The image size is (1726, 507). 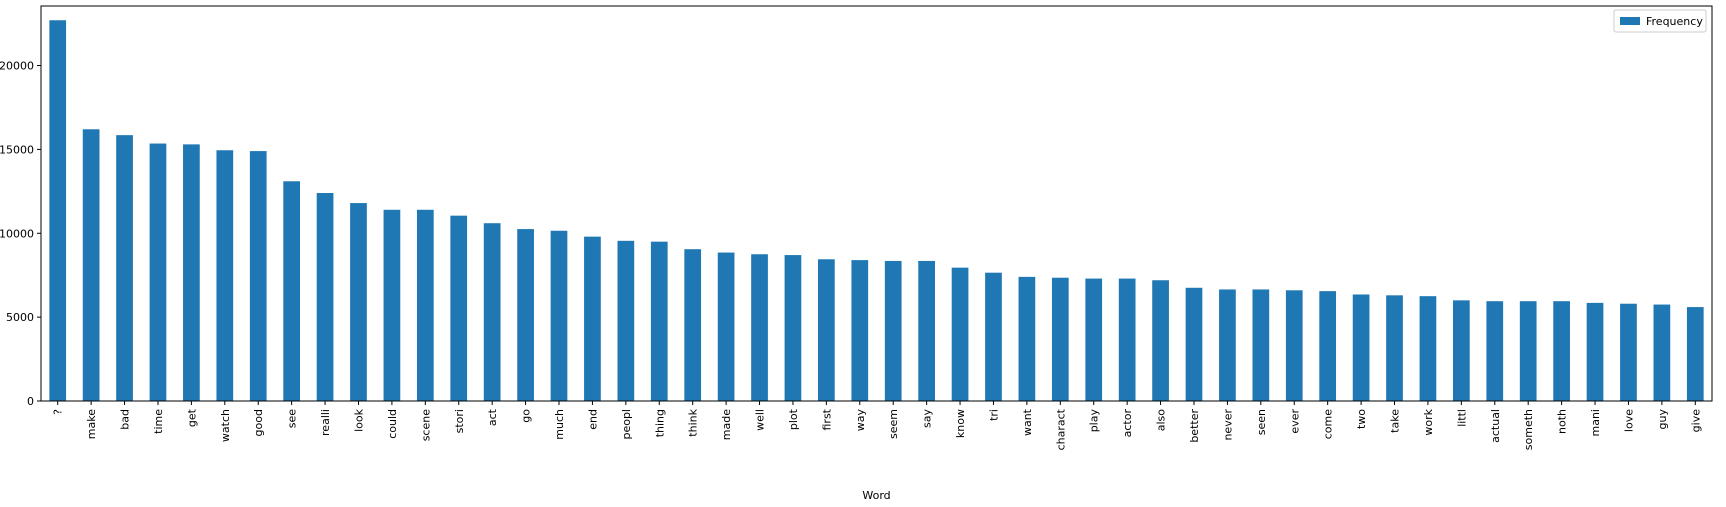 I want to click on x-tick-label: seen, so click(x=1261, y=422).